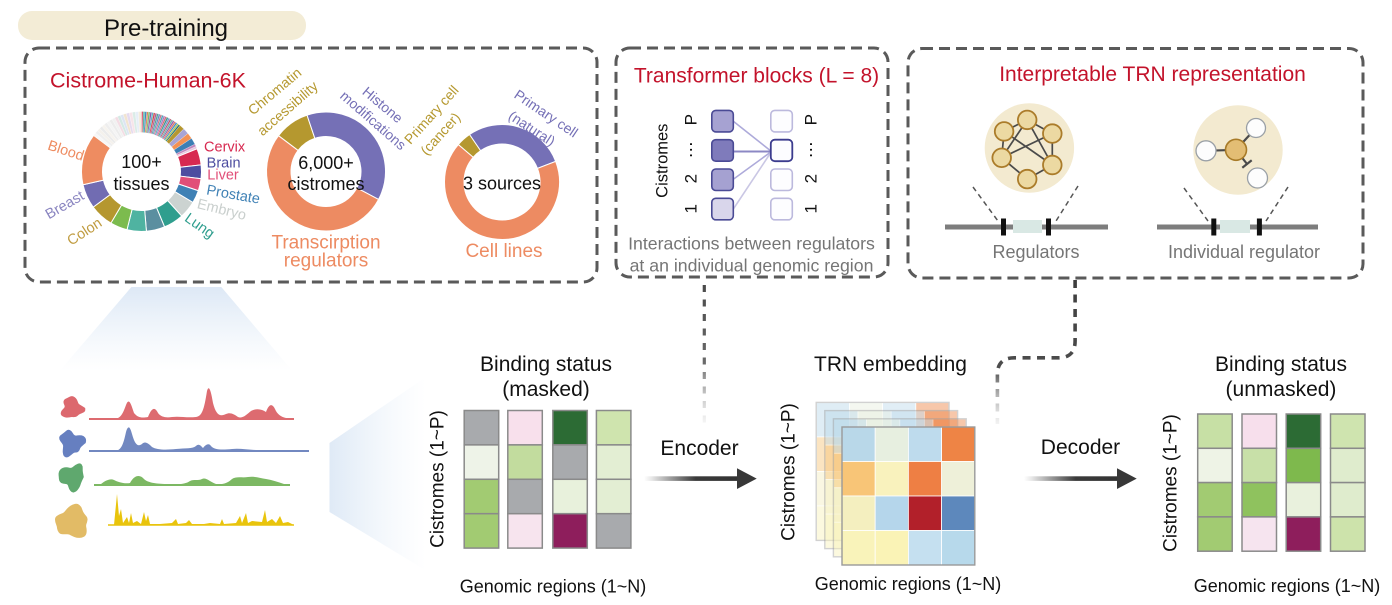 The width and height of the screenshot is (1392, 605). I want to click on svg-text: Cistrome-Human-6K, so click(148, 81).